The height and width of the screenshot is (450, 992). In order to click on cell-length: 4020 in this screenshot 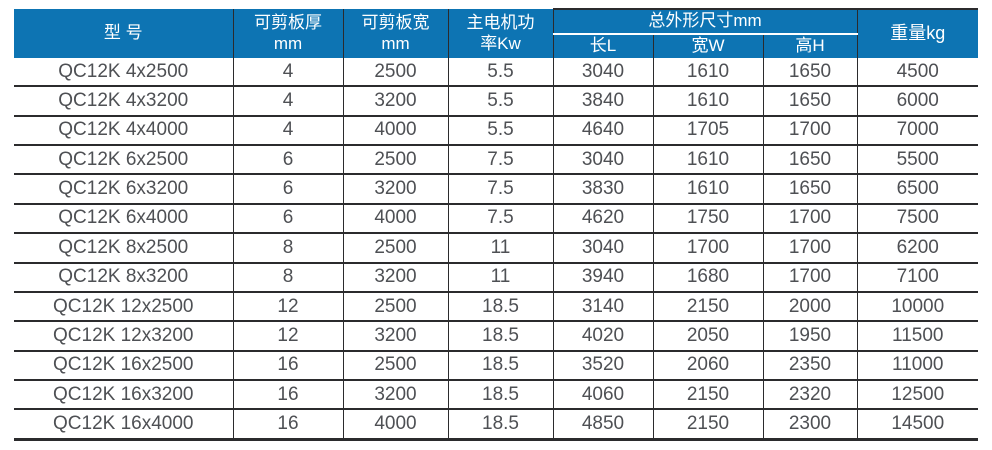, I will do `click(602, 336)`.